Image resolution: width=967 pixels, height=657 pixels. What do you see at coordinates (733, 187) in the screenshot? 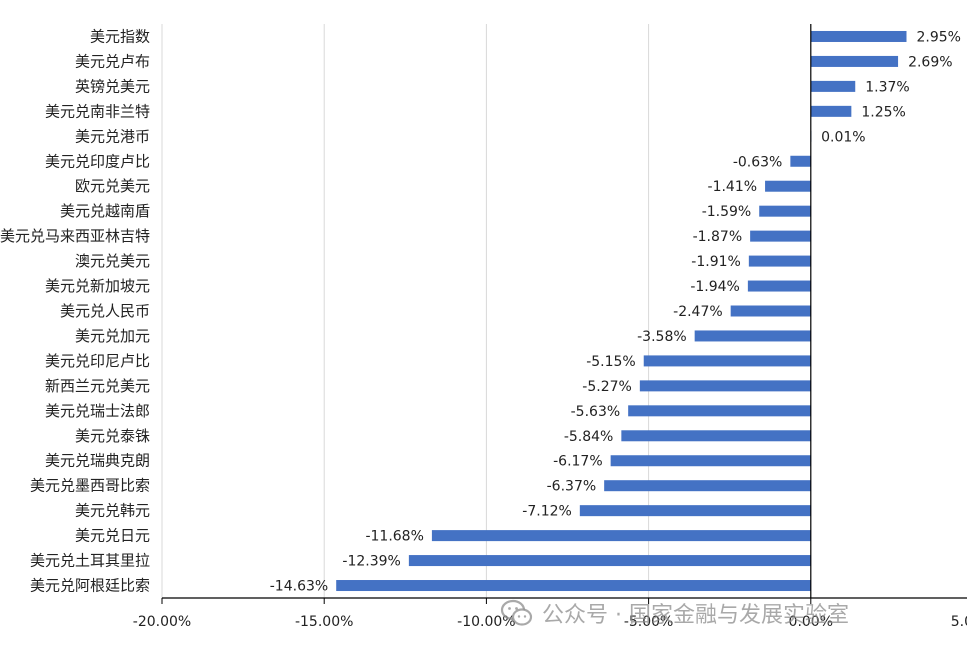
I see `data-label: -1.41%` at bounding box center [733, 187].